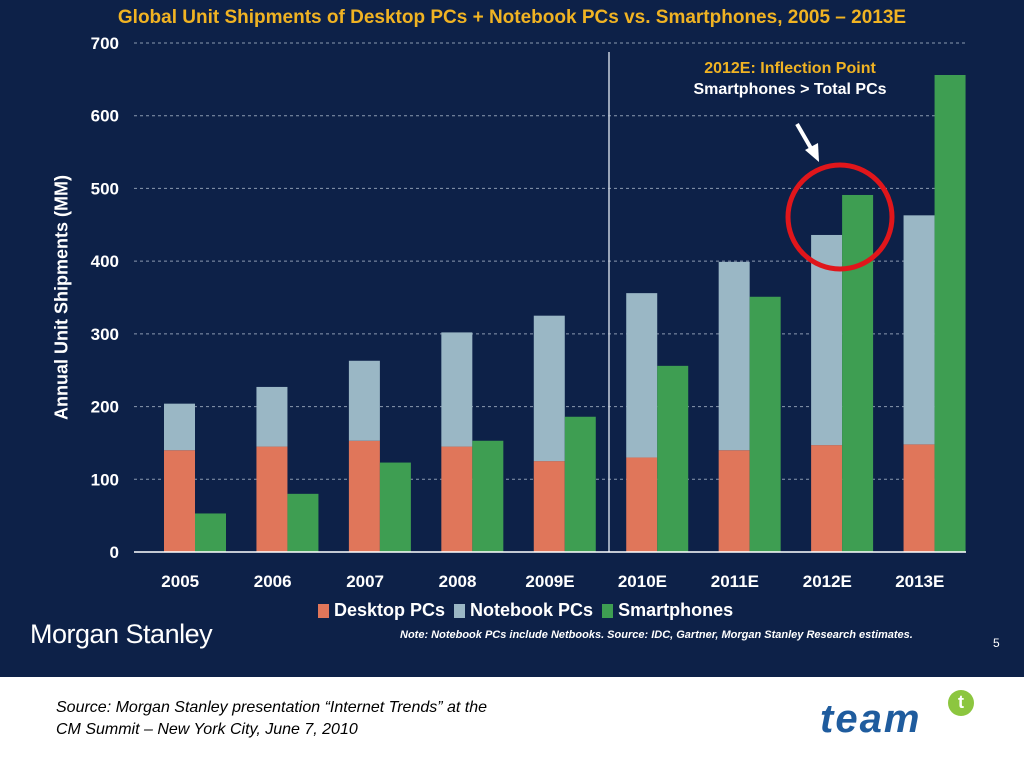 This screenshot has height=768, width=1024. I want to click on bar-smartphones-2007, so click(395, 507).